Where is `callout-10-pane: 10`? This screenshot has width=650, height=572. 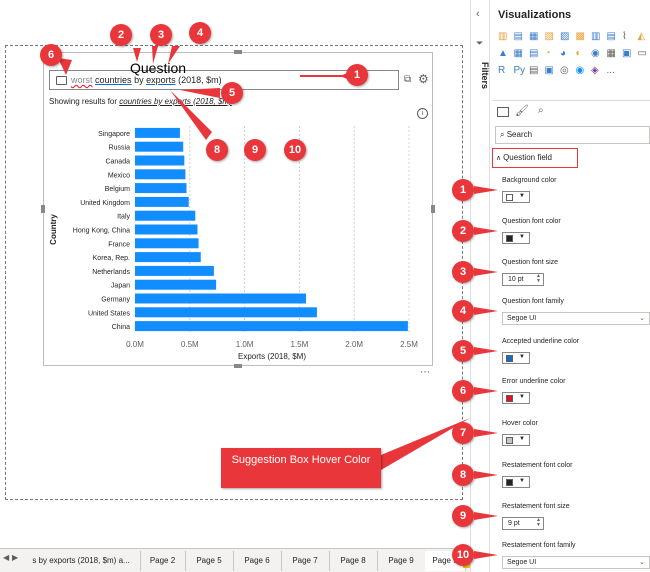
callout-10-pane: 10 is located at coordinates (463, 555).